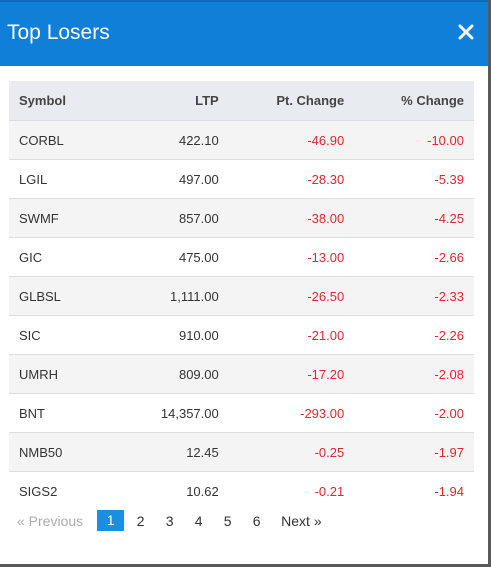  Describe the element at coordinates (65, 140) in the screenshot. I see `cell-symbol: CORBL` at that location.